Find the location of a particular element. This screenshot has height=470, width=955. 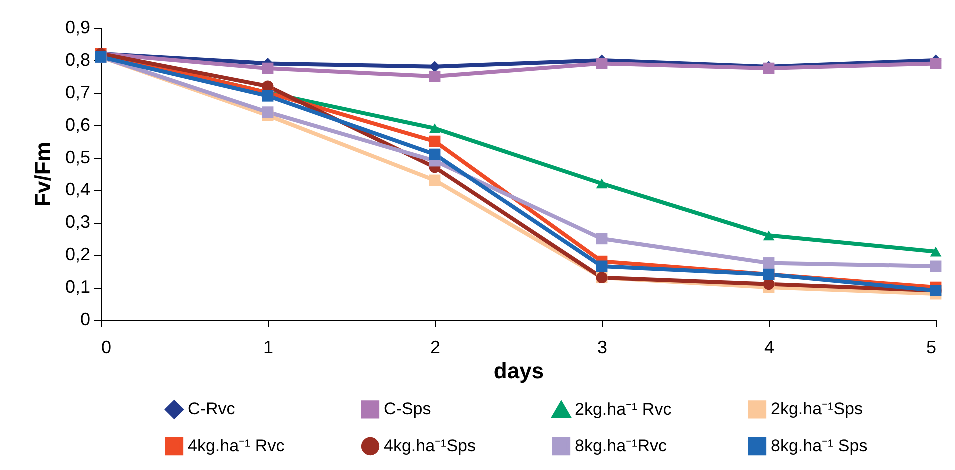

legend-label: 2kg.ha⁻¹ Rvc is located at coordinates (623, 410).